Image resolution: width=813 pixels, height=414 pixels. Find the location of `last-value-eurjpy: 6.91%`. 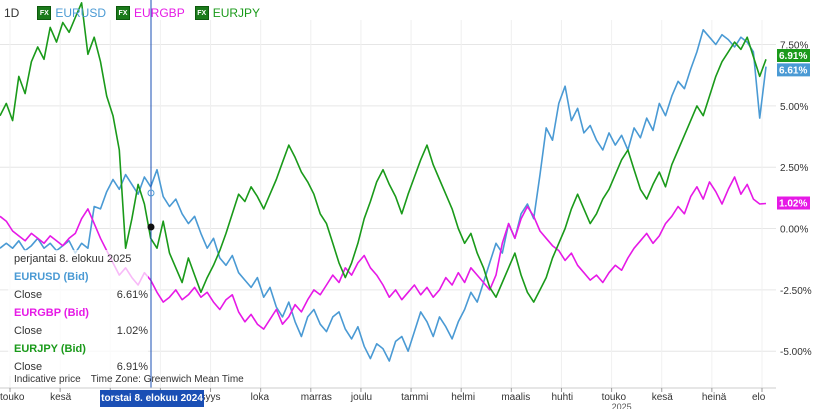

last-value-eurjpy: 6.91% is located at coordinates (793, 56).